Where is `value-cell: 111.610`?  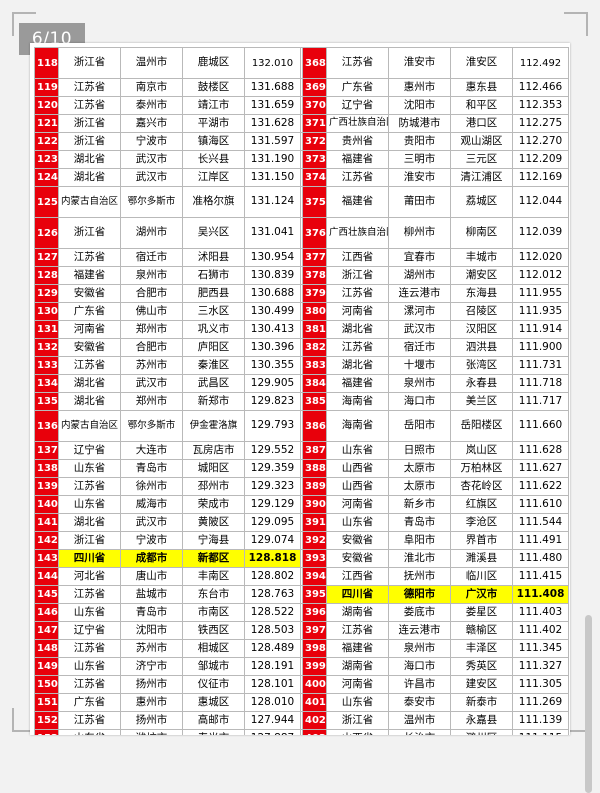 value-cell: 111.610 is located at coordinates (540, 504).